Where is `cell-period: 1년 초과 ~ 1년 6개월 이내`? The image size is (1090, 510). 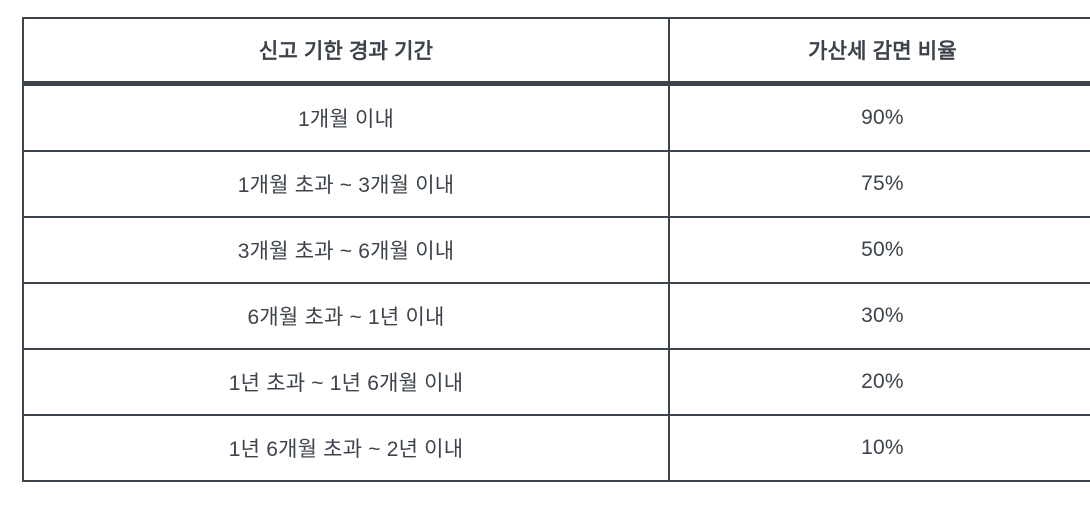
cell-period: 1년 초과 ~ 1년 6개월 이내 is located at coordinates (346, 382).